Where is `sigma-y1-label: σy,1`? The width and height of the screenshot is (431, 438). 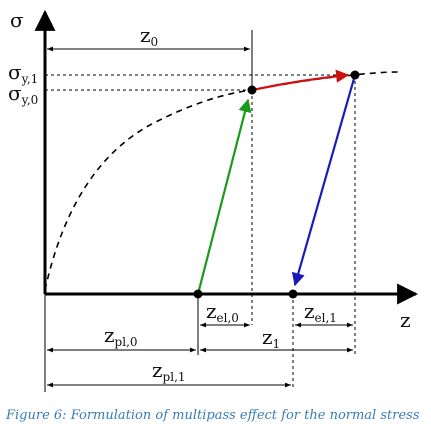 sigma-y1-label: σy,1 is located at coordinates (23, 73).